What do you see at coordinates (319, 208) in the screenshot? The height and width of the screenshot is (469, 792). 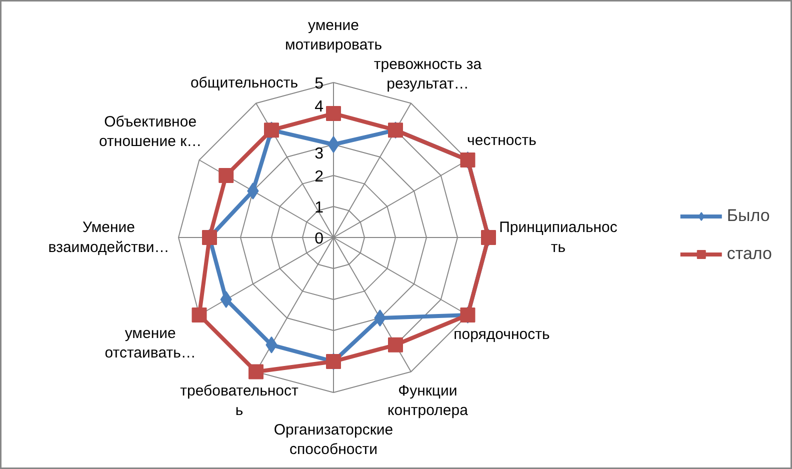 I see `y-tick-label: 1` at bounding box center [319, 208].